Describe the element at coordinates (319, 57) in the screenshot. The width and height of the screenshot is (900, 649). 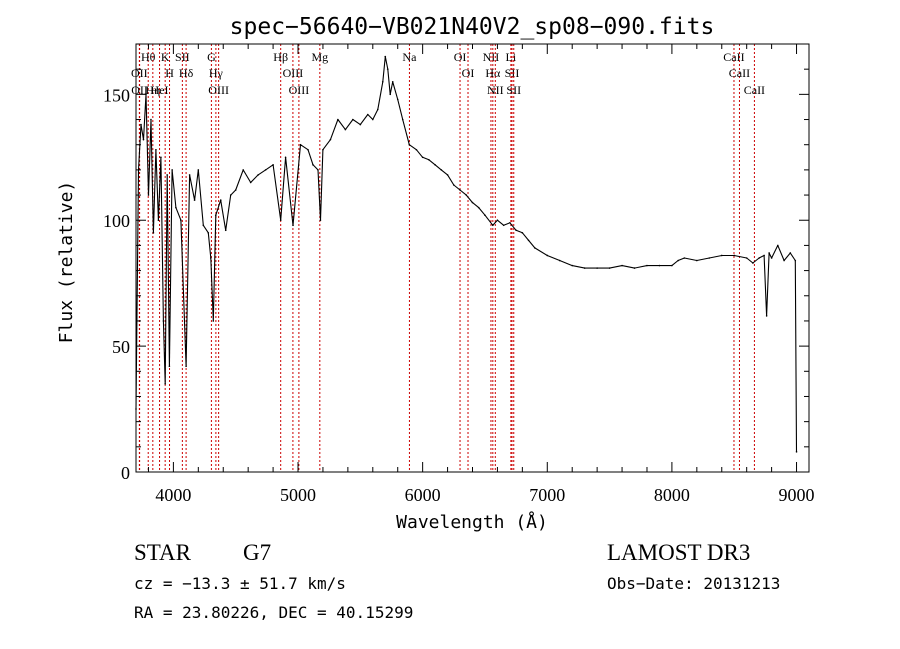
I see `spectral-line-label: Mg` at that location.